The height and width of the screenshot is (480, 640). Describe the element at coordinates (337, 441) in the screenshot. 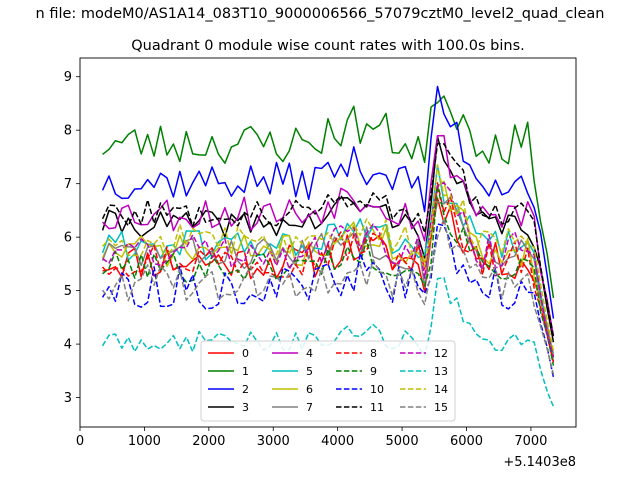

I see `x-tick-label: 4000` at that location.